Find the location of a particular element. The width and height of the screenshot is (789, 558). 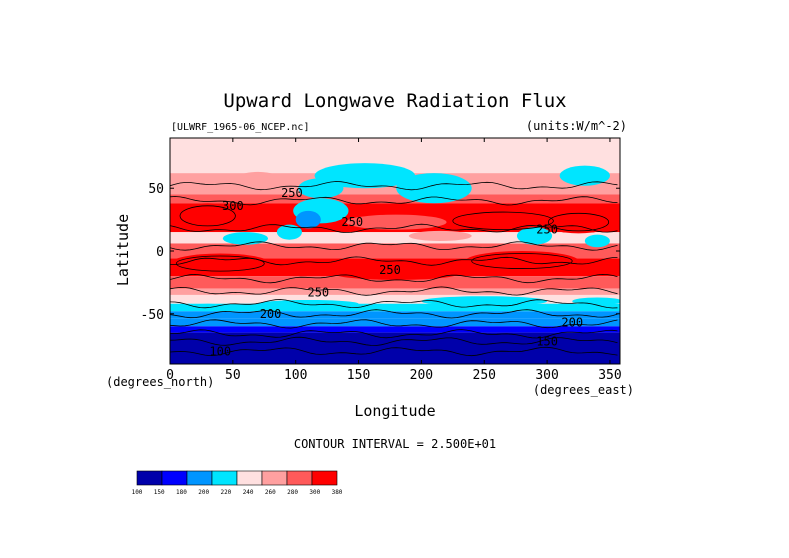

y-unit-label: (degrees_north) is located at coordinates (160, 382).